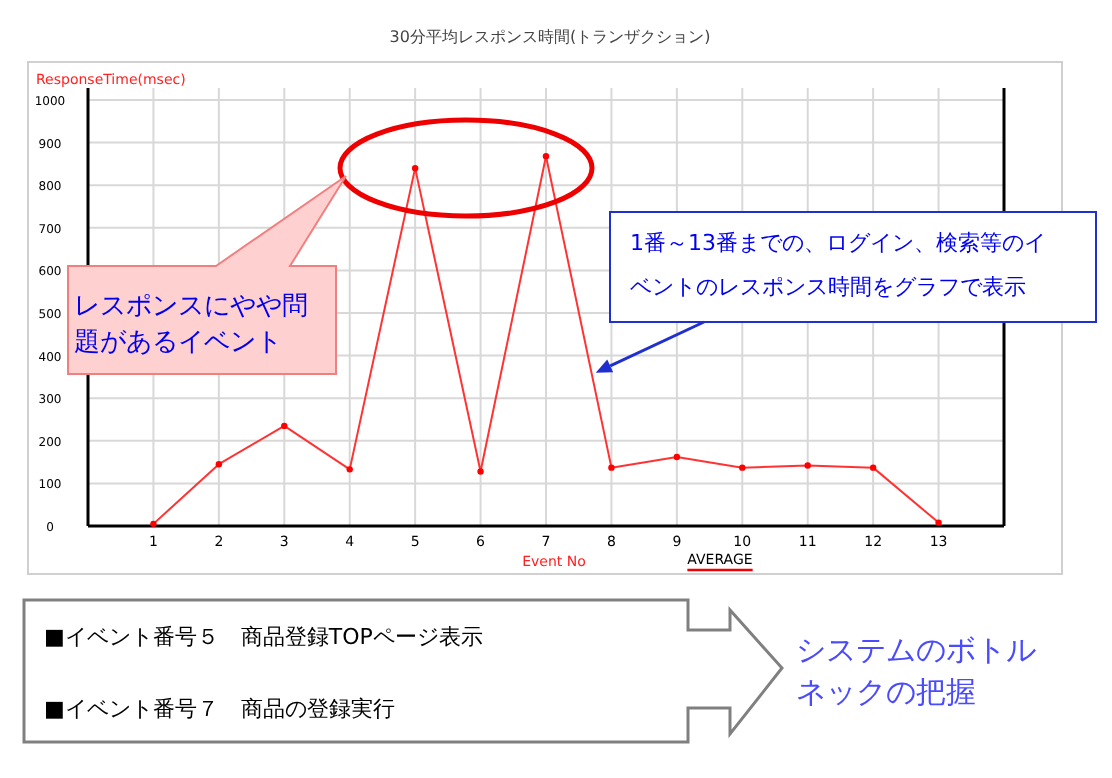 The image size is (1112, 778). I want to click on annotation: 1番～13番までの、ログイン、検索等のイベントのレスポンス時間をグラフで表示, so click(838, 265).